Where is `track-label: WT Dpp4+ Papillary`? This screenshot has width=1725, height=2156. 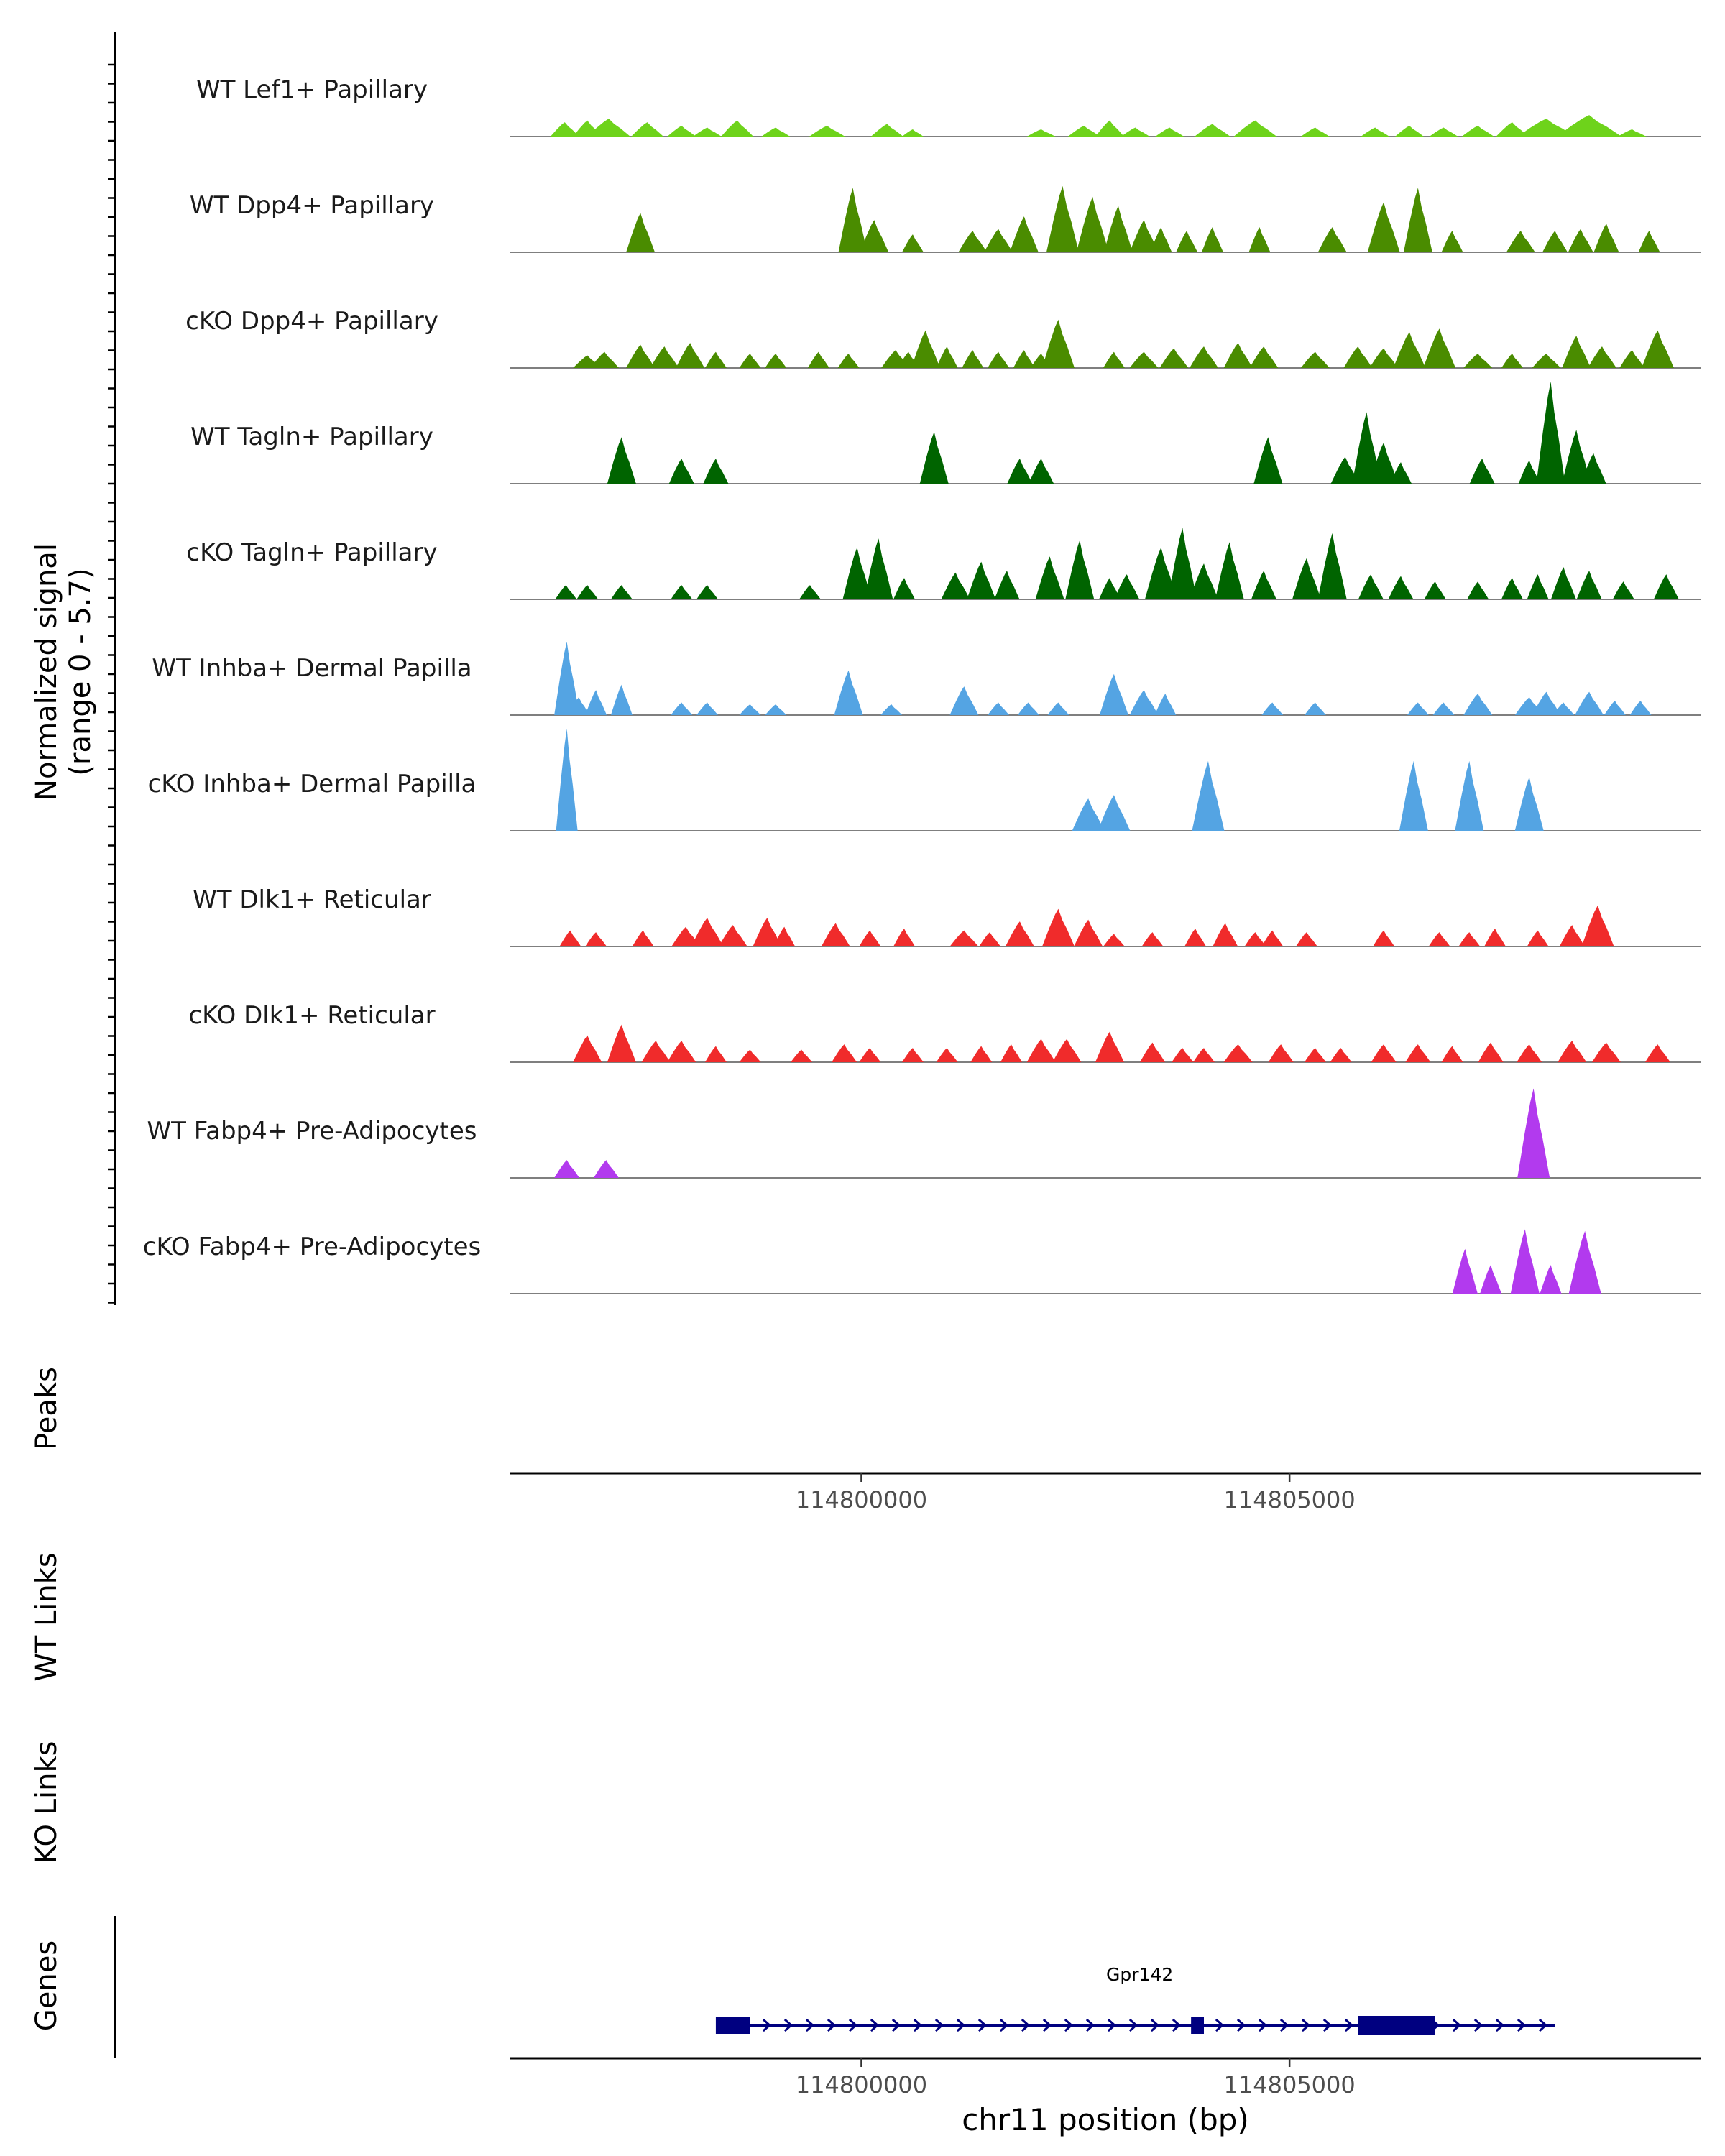 track-label: WT Dpp4+ Papillary is located at coordinates (312, 205).